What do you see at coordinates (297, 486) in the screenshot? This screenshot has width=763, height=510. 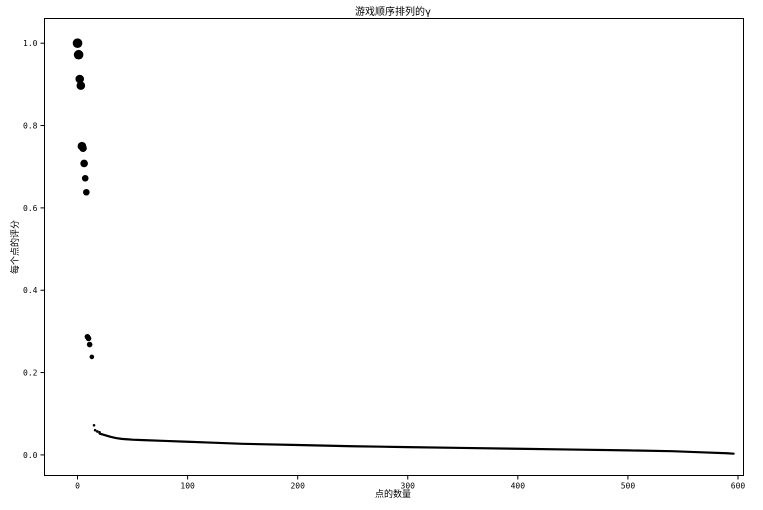 I see `x-tick-label: 200` at bounding box center [297, 486].